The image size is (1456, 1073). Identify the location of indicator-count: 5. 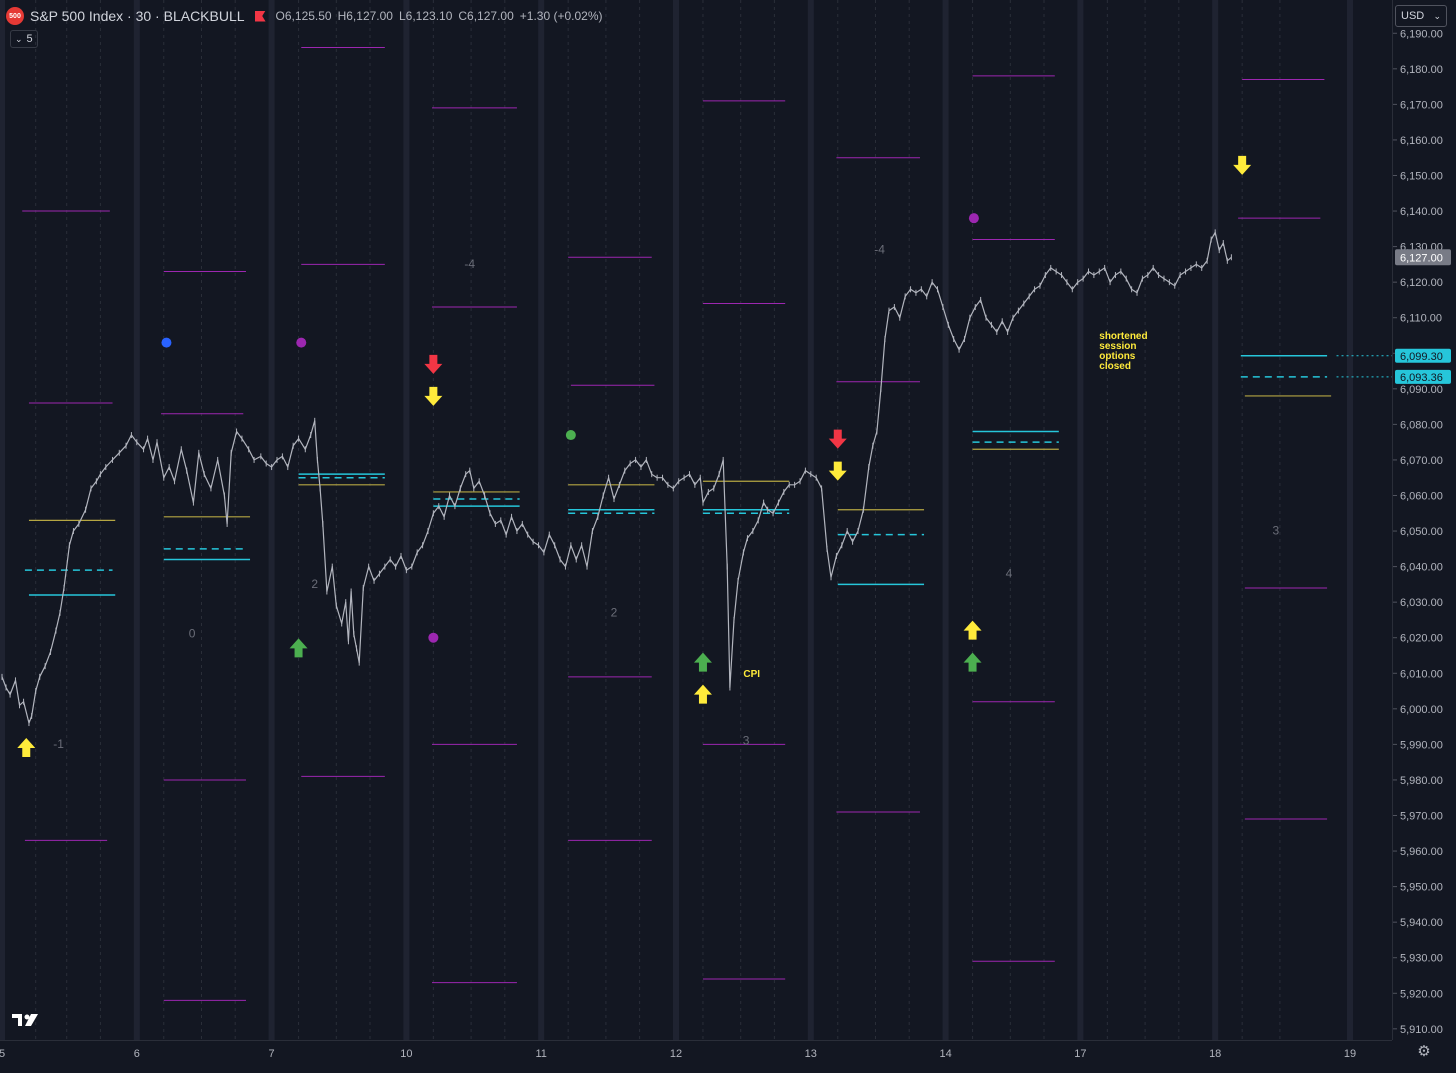
(29, 39).